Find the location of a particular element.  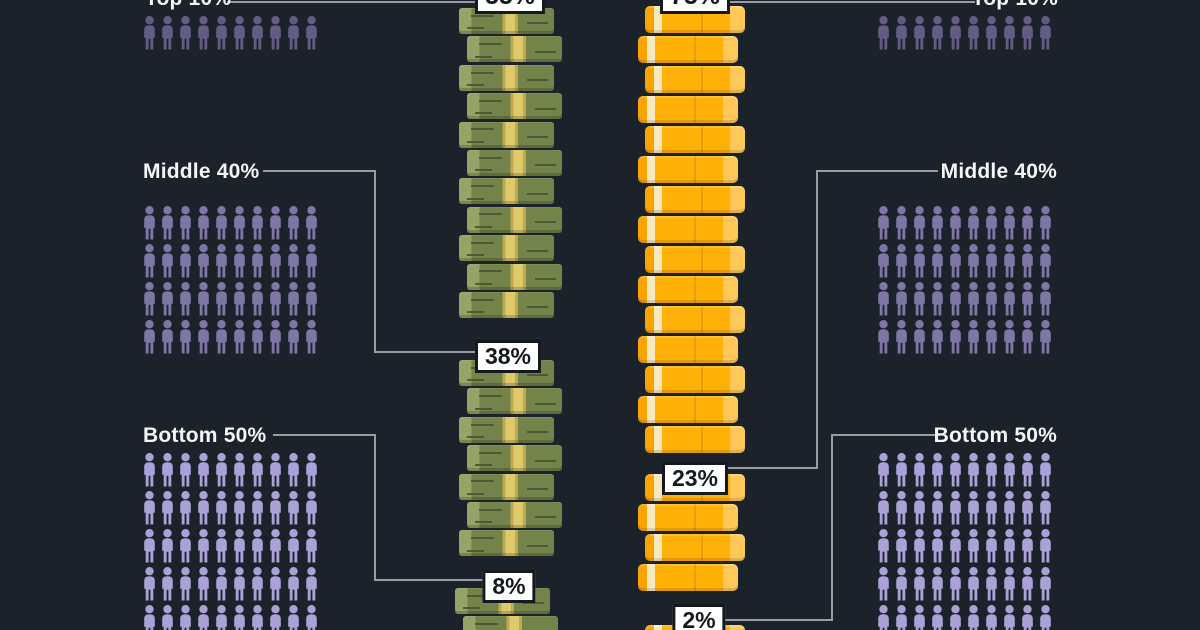

label-left-bottom-50: Bottom 50% is located at coordinates (205, 435).